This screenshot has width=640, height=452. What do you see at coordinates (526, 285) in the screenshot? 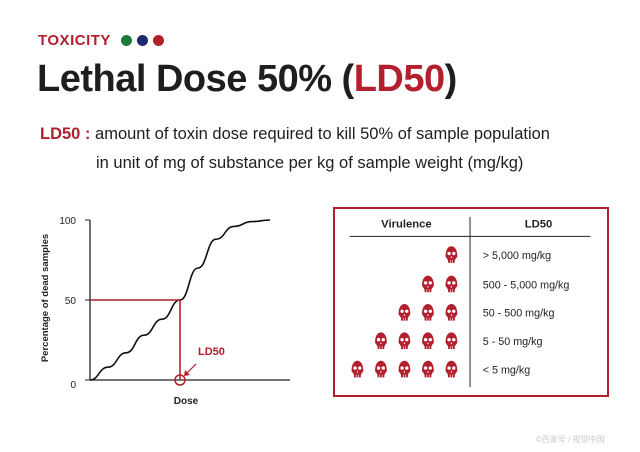
I see `ld50-range-label: 500 - 5,000 mg/kg` at bounding box center [526, 285].